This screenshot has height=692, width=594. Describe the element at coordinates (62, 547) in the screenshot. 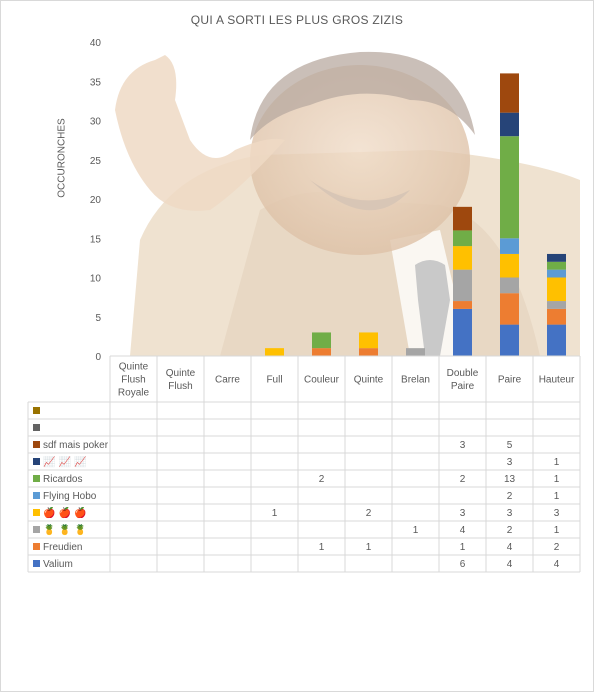

I see `legend-label: Freudien` at that location.